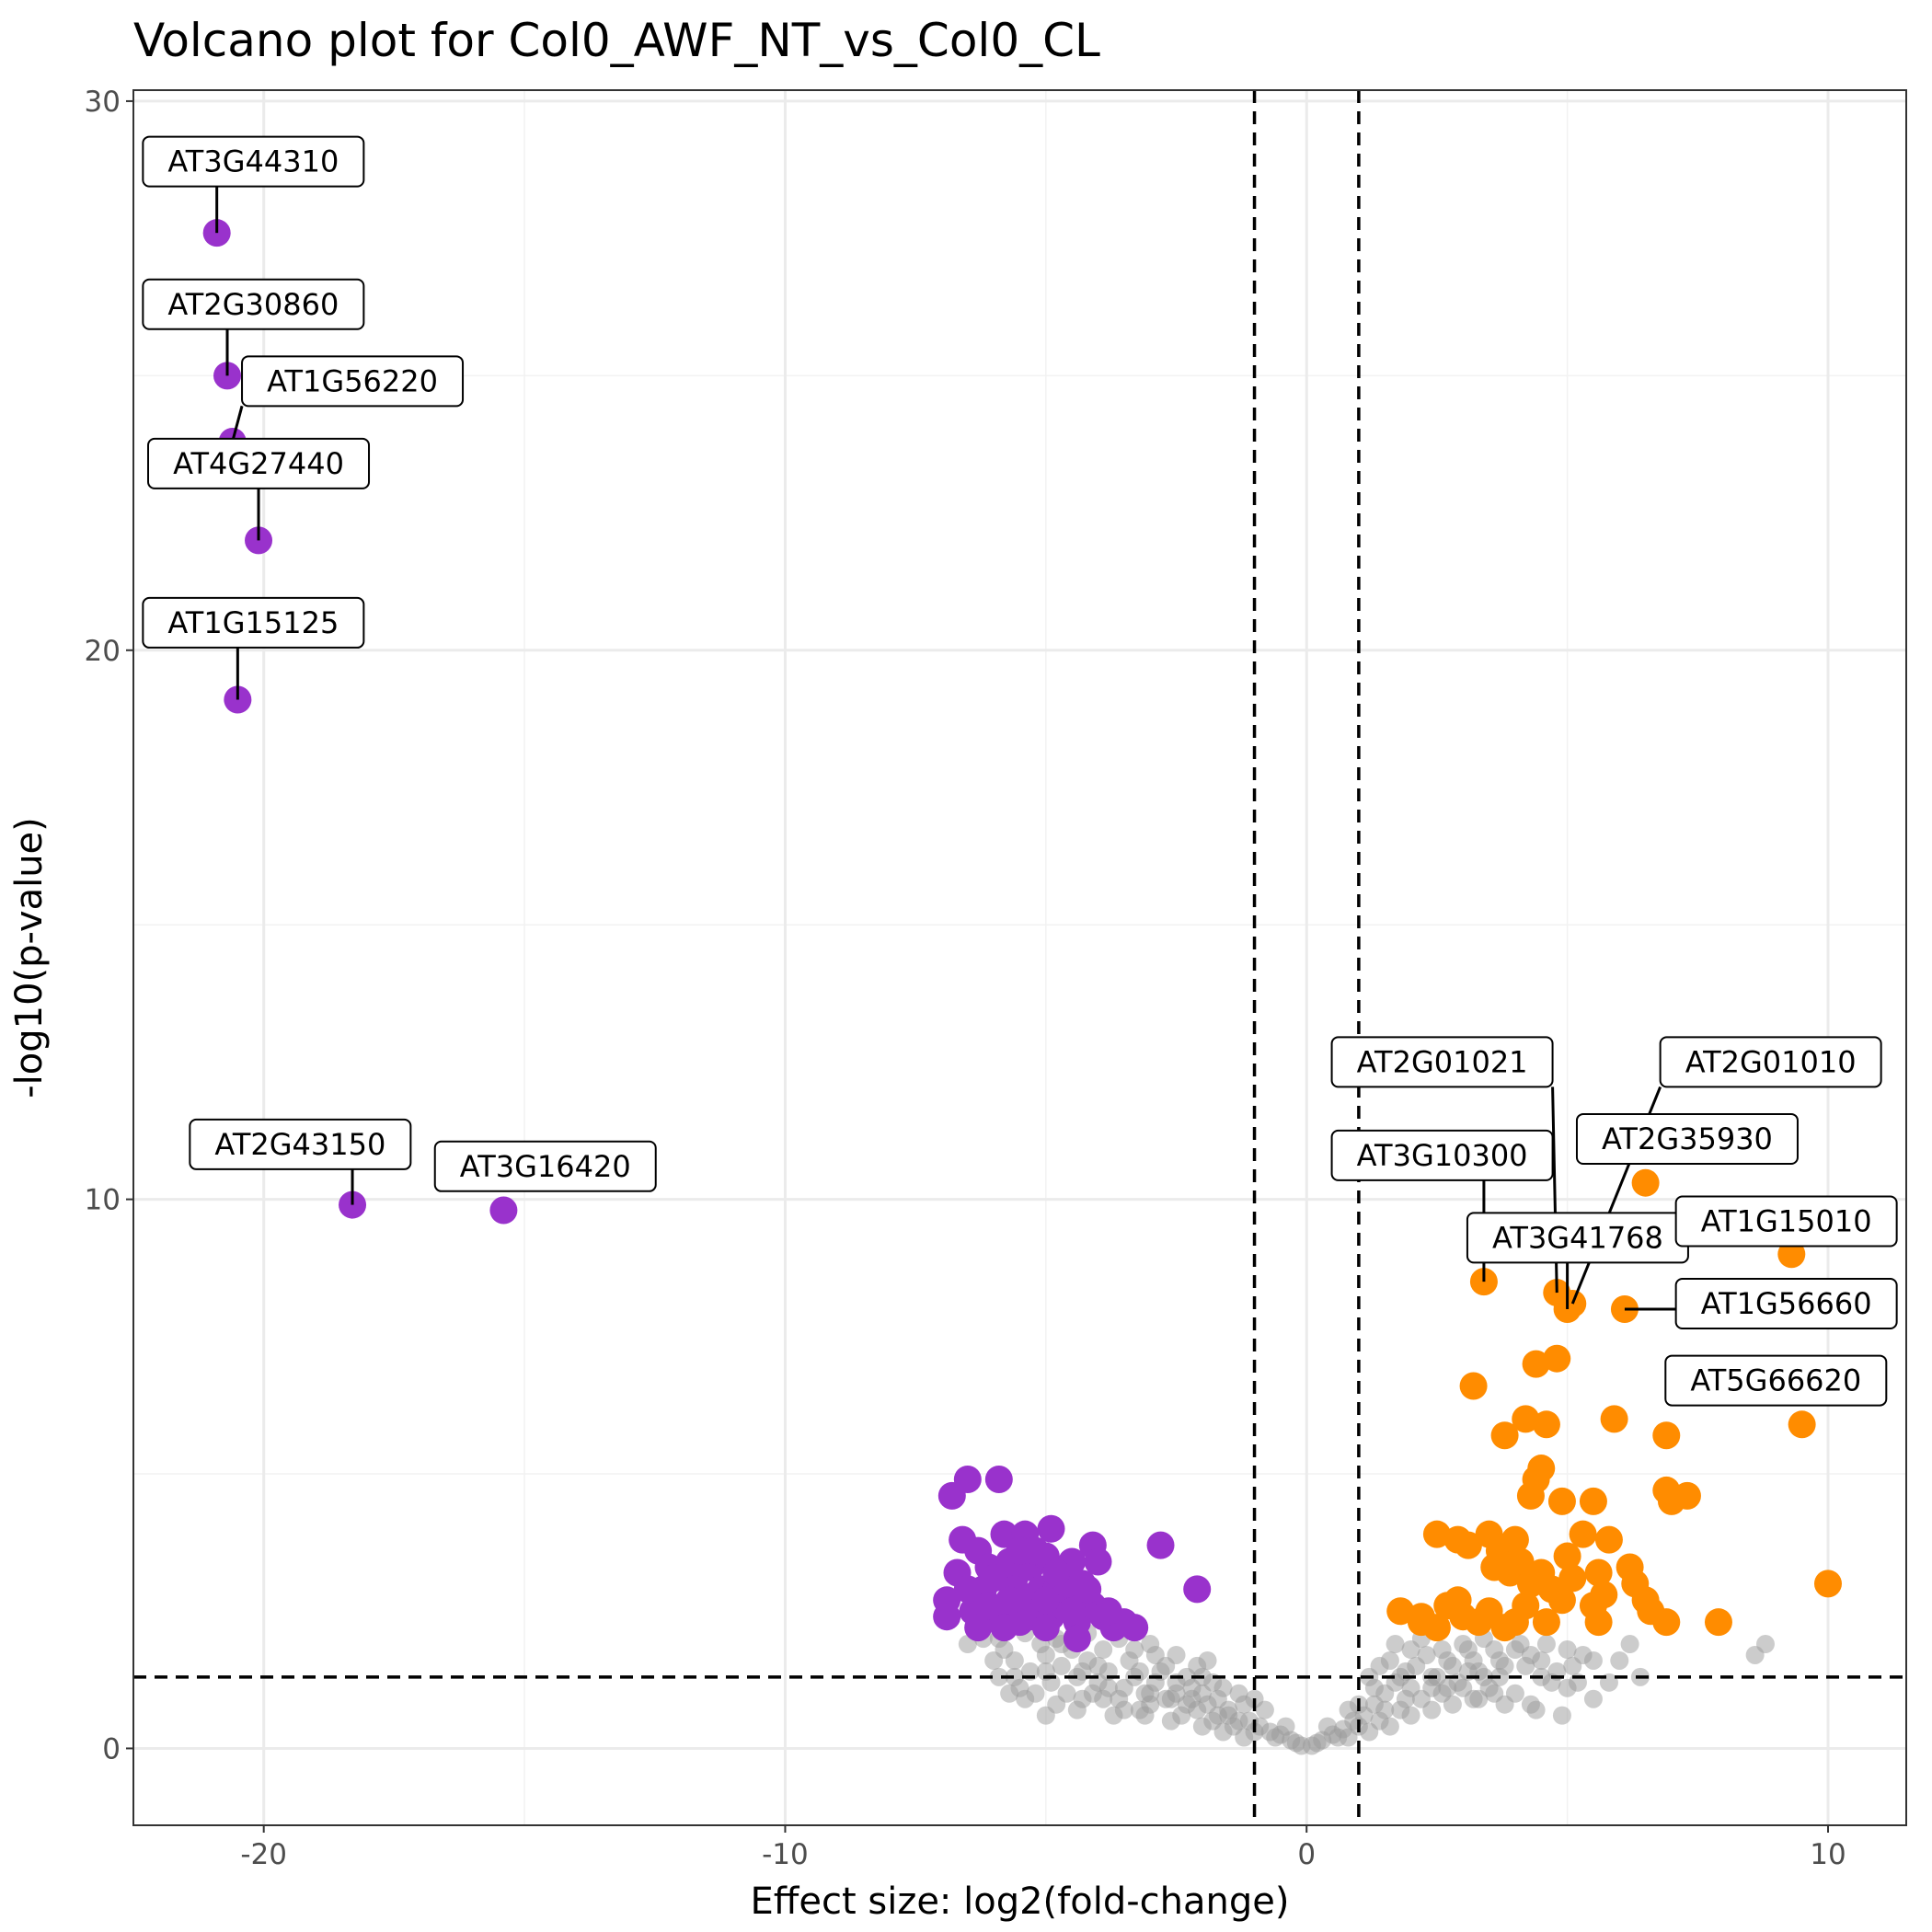 The image size is (1932, 1932). What do you see at coordinates (103, 651) in the screenshot?
I see `y-tick-label: 20` at bounding box center [103, 651].